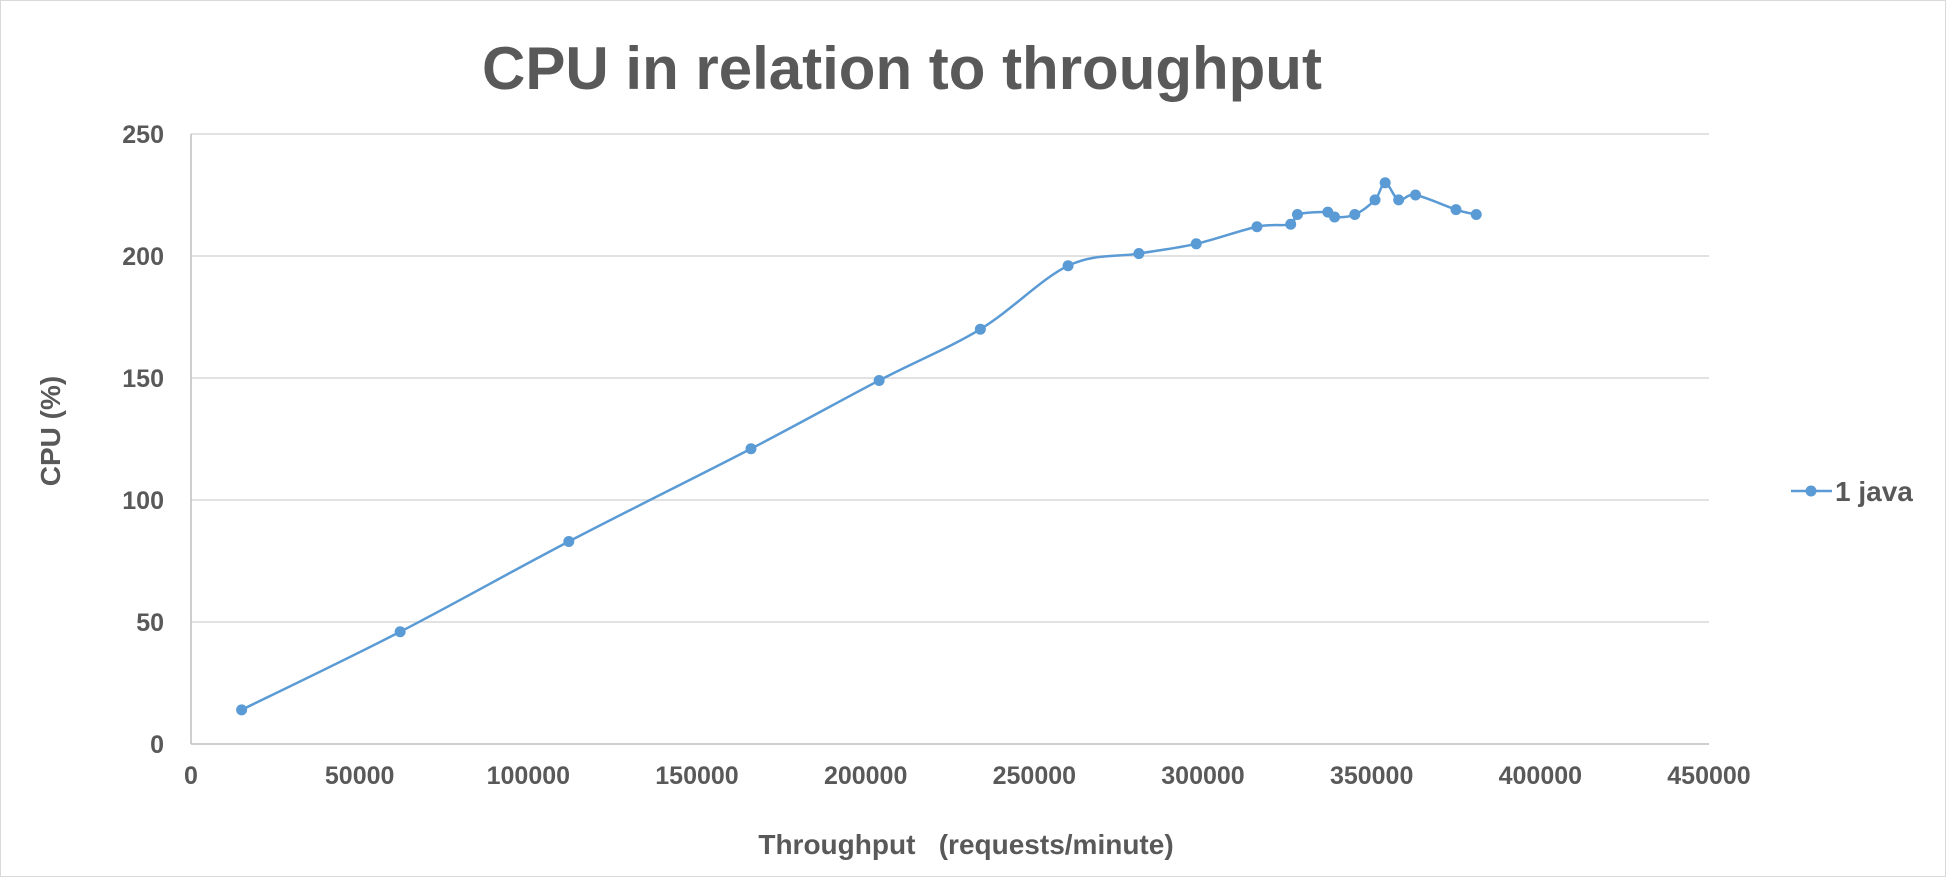  Describe the element at coordinates (50, 431) in the screenshot. I see `y-axis-title: CPU (%)` at that location.